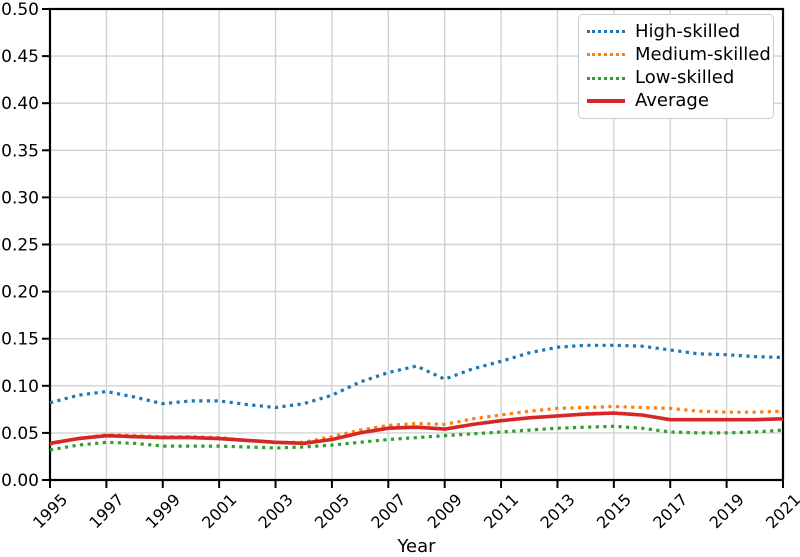 The image size is (800, 557). Describe the element at coordinates (20, 387) in the screenshot. I see `y-tick-label: 0.10` at that location.